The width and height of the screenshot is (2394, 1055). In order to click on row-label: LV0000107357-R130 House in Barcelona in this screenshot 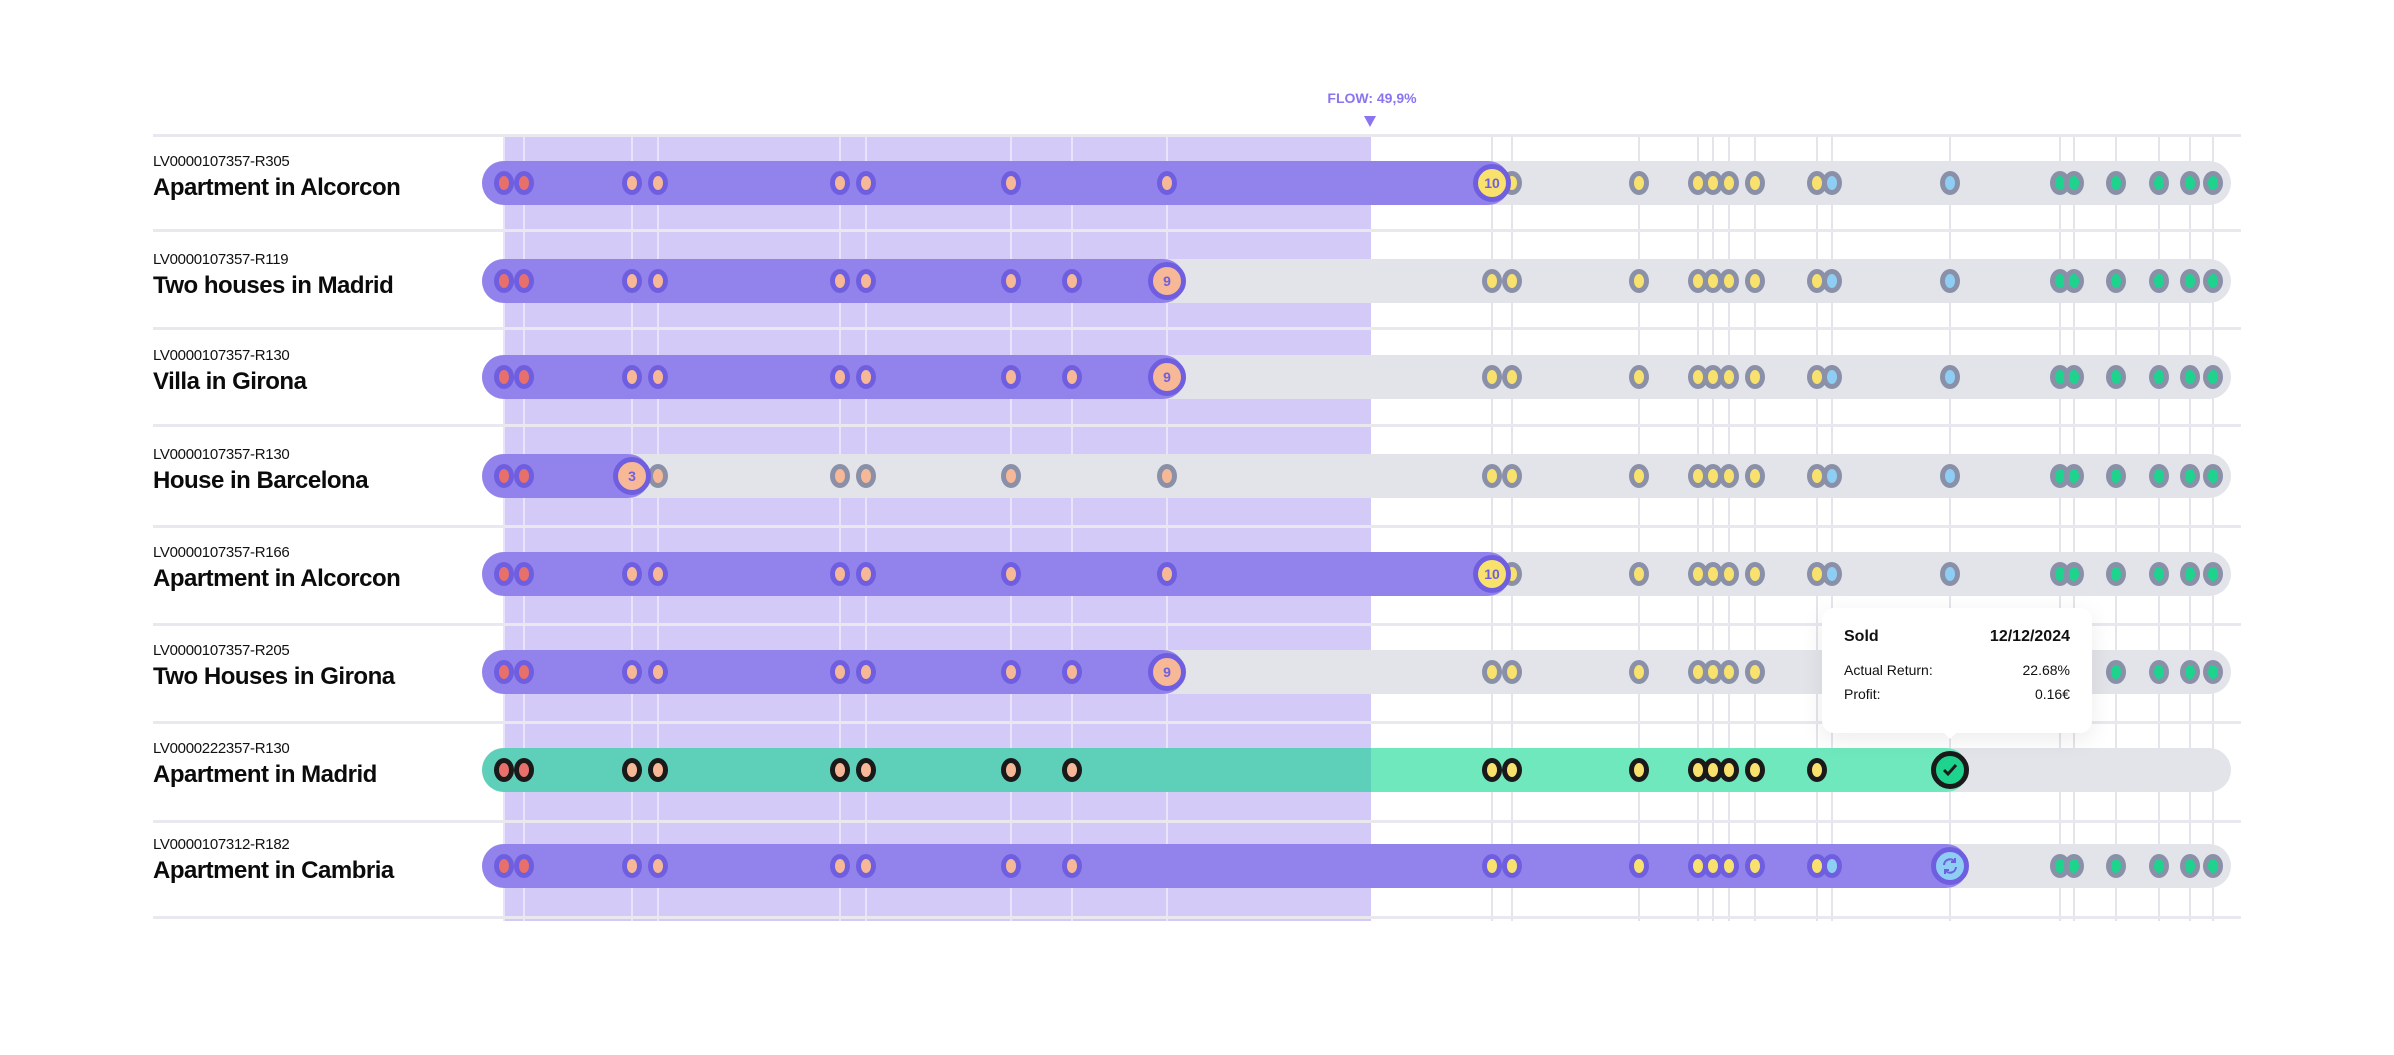, I will do `click(261, 470)`.